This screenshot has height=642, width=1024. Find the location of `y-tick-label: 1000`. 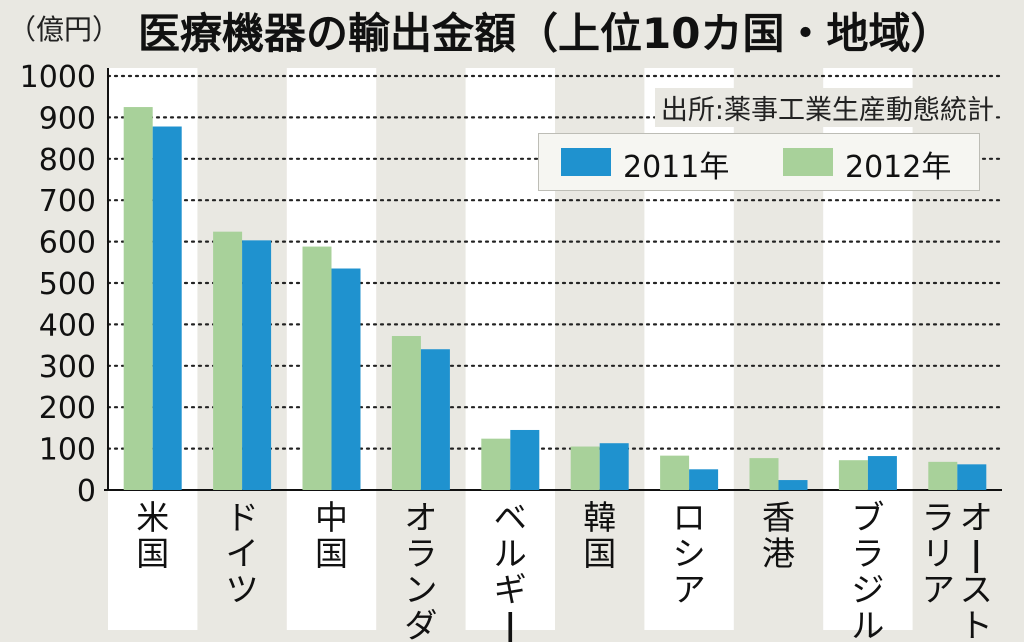

y-tick-label: 1000 is located at coordinates (58, 77).